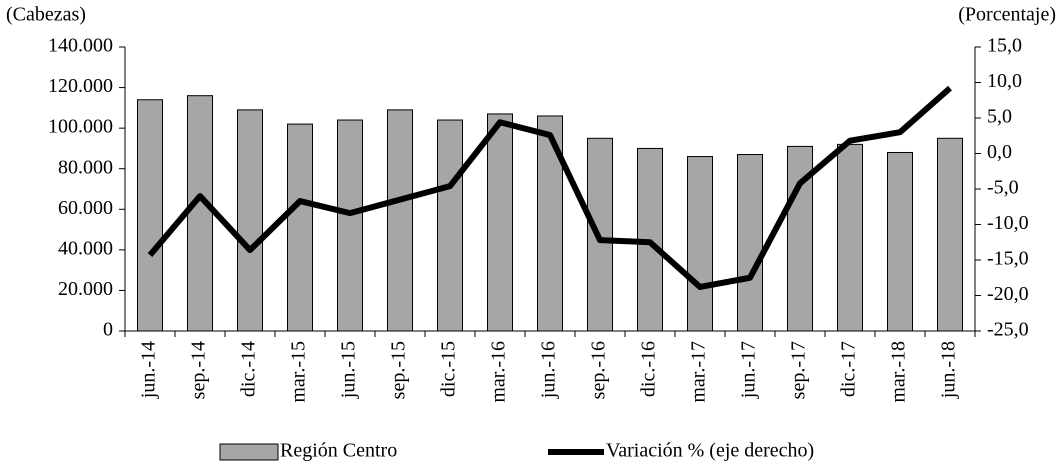 Image resolution: width=1062 pixels, height=468 pixels. What do you see at coordinates (549, 370) in the screenshot?
I see `x-tick-label: jun.-16` at bounding box center [549, 370].